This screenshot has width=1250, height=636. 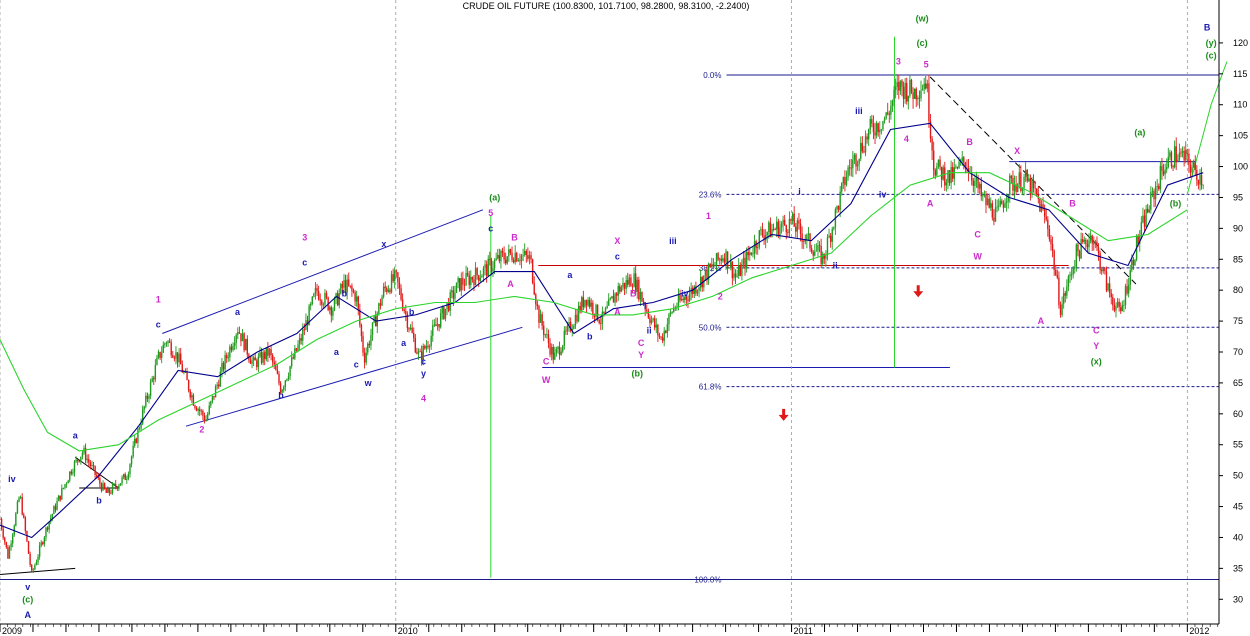 I want to click on wave-label: X, so click(x=1017, y=151).